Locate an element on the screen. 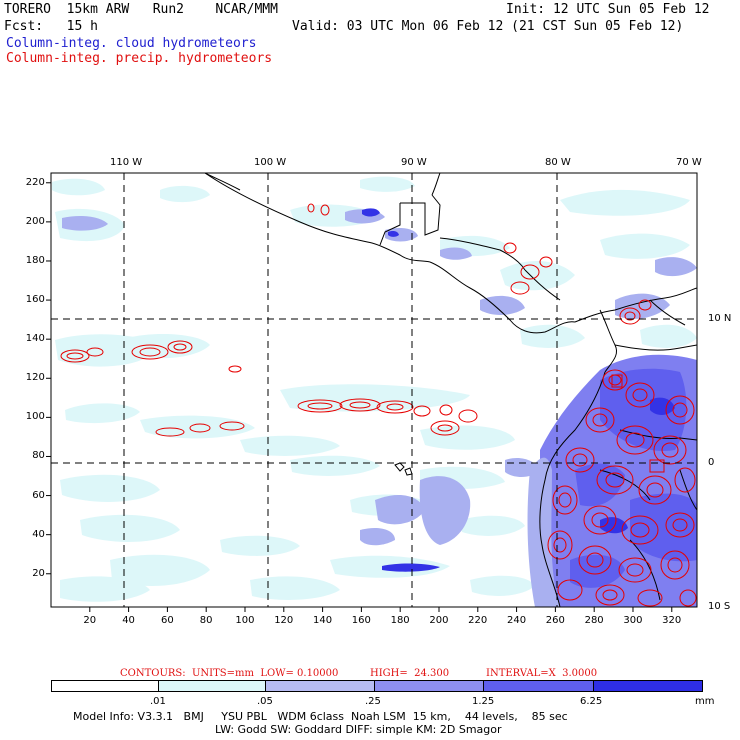 This screenshot has height=740, width=740. contour-info: CONTOURS: UNITS=mm LOW= 0.10000 is located at coordinates (229, 673).